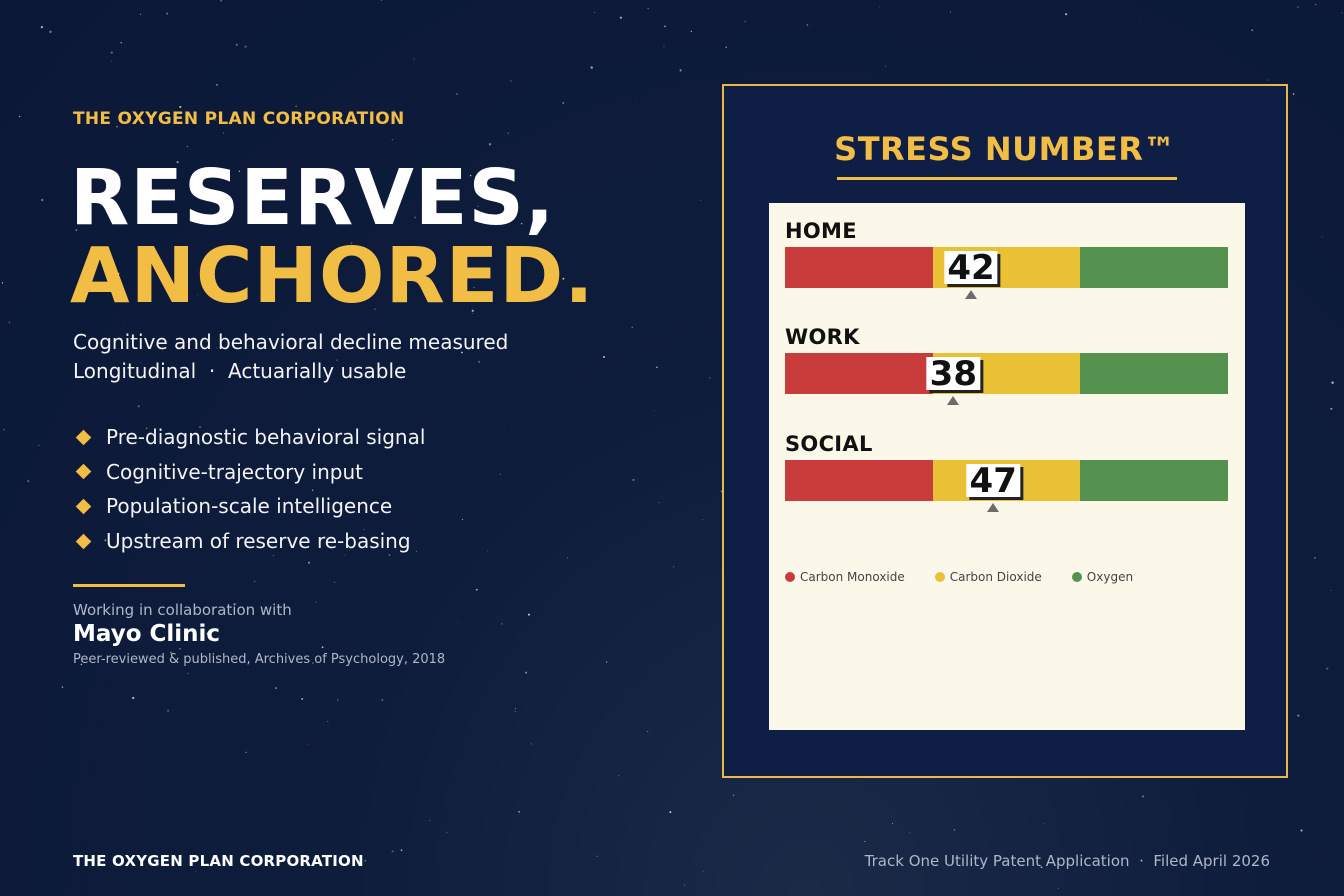 The height and width of the screenshot is (896, 1344). What do you see at coordinates (147, 634) in the screenshot?
I see `collaboration-partner: Mayo Clinic` at bounding box center [147, 634].